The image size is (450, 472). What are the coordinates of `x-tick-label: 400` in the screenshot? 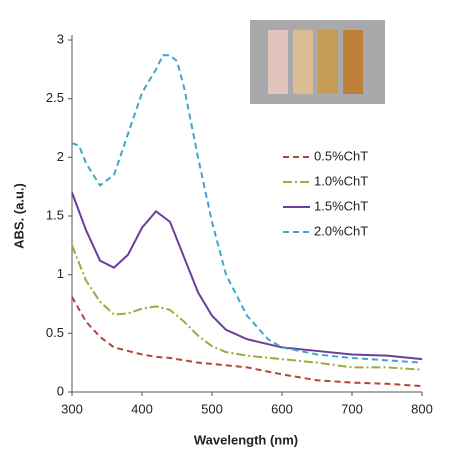 It's located at (142, 408).